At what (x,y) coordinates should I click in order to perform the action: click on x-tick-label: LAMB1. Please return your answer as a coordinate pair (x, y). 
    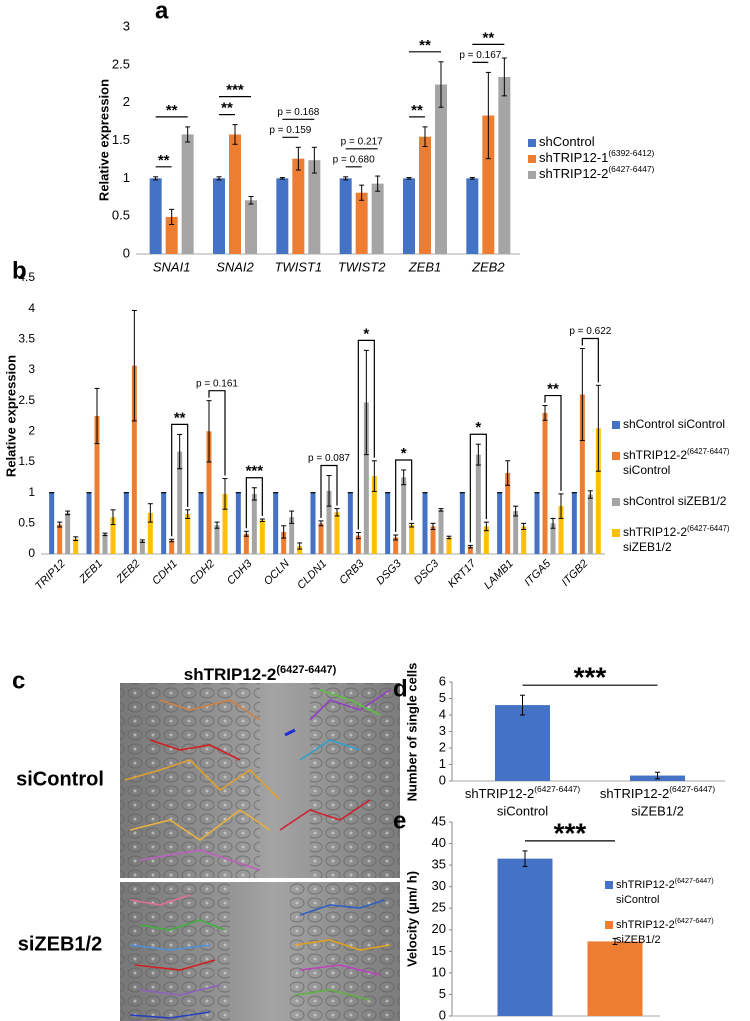
    Looking at the image, I should click on (499, 575).